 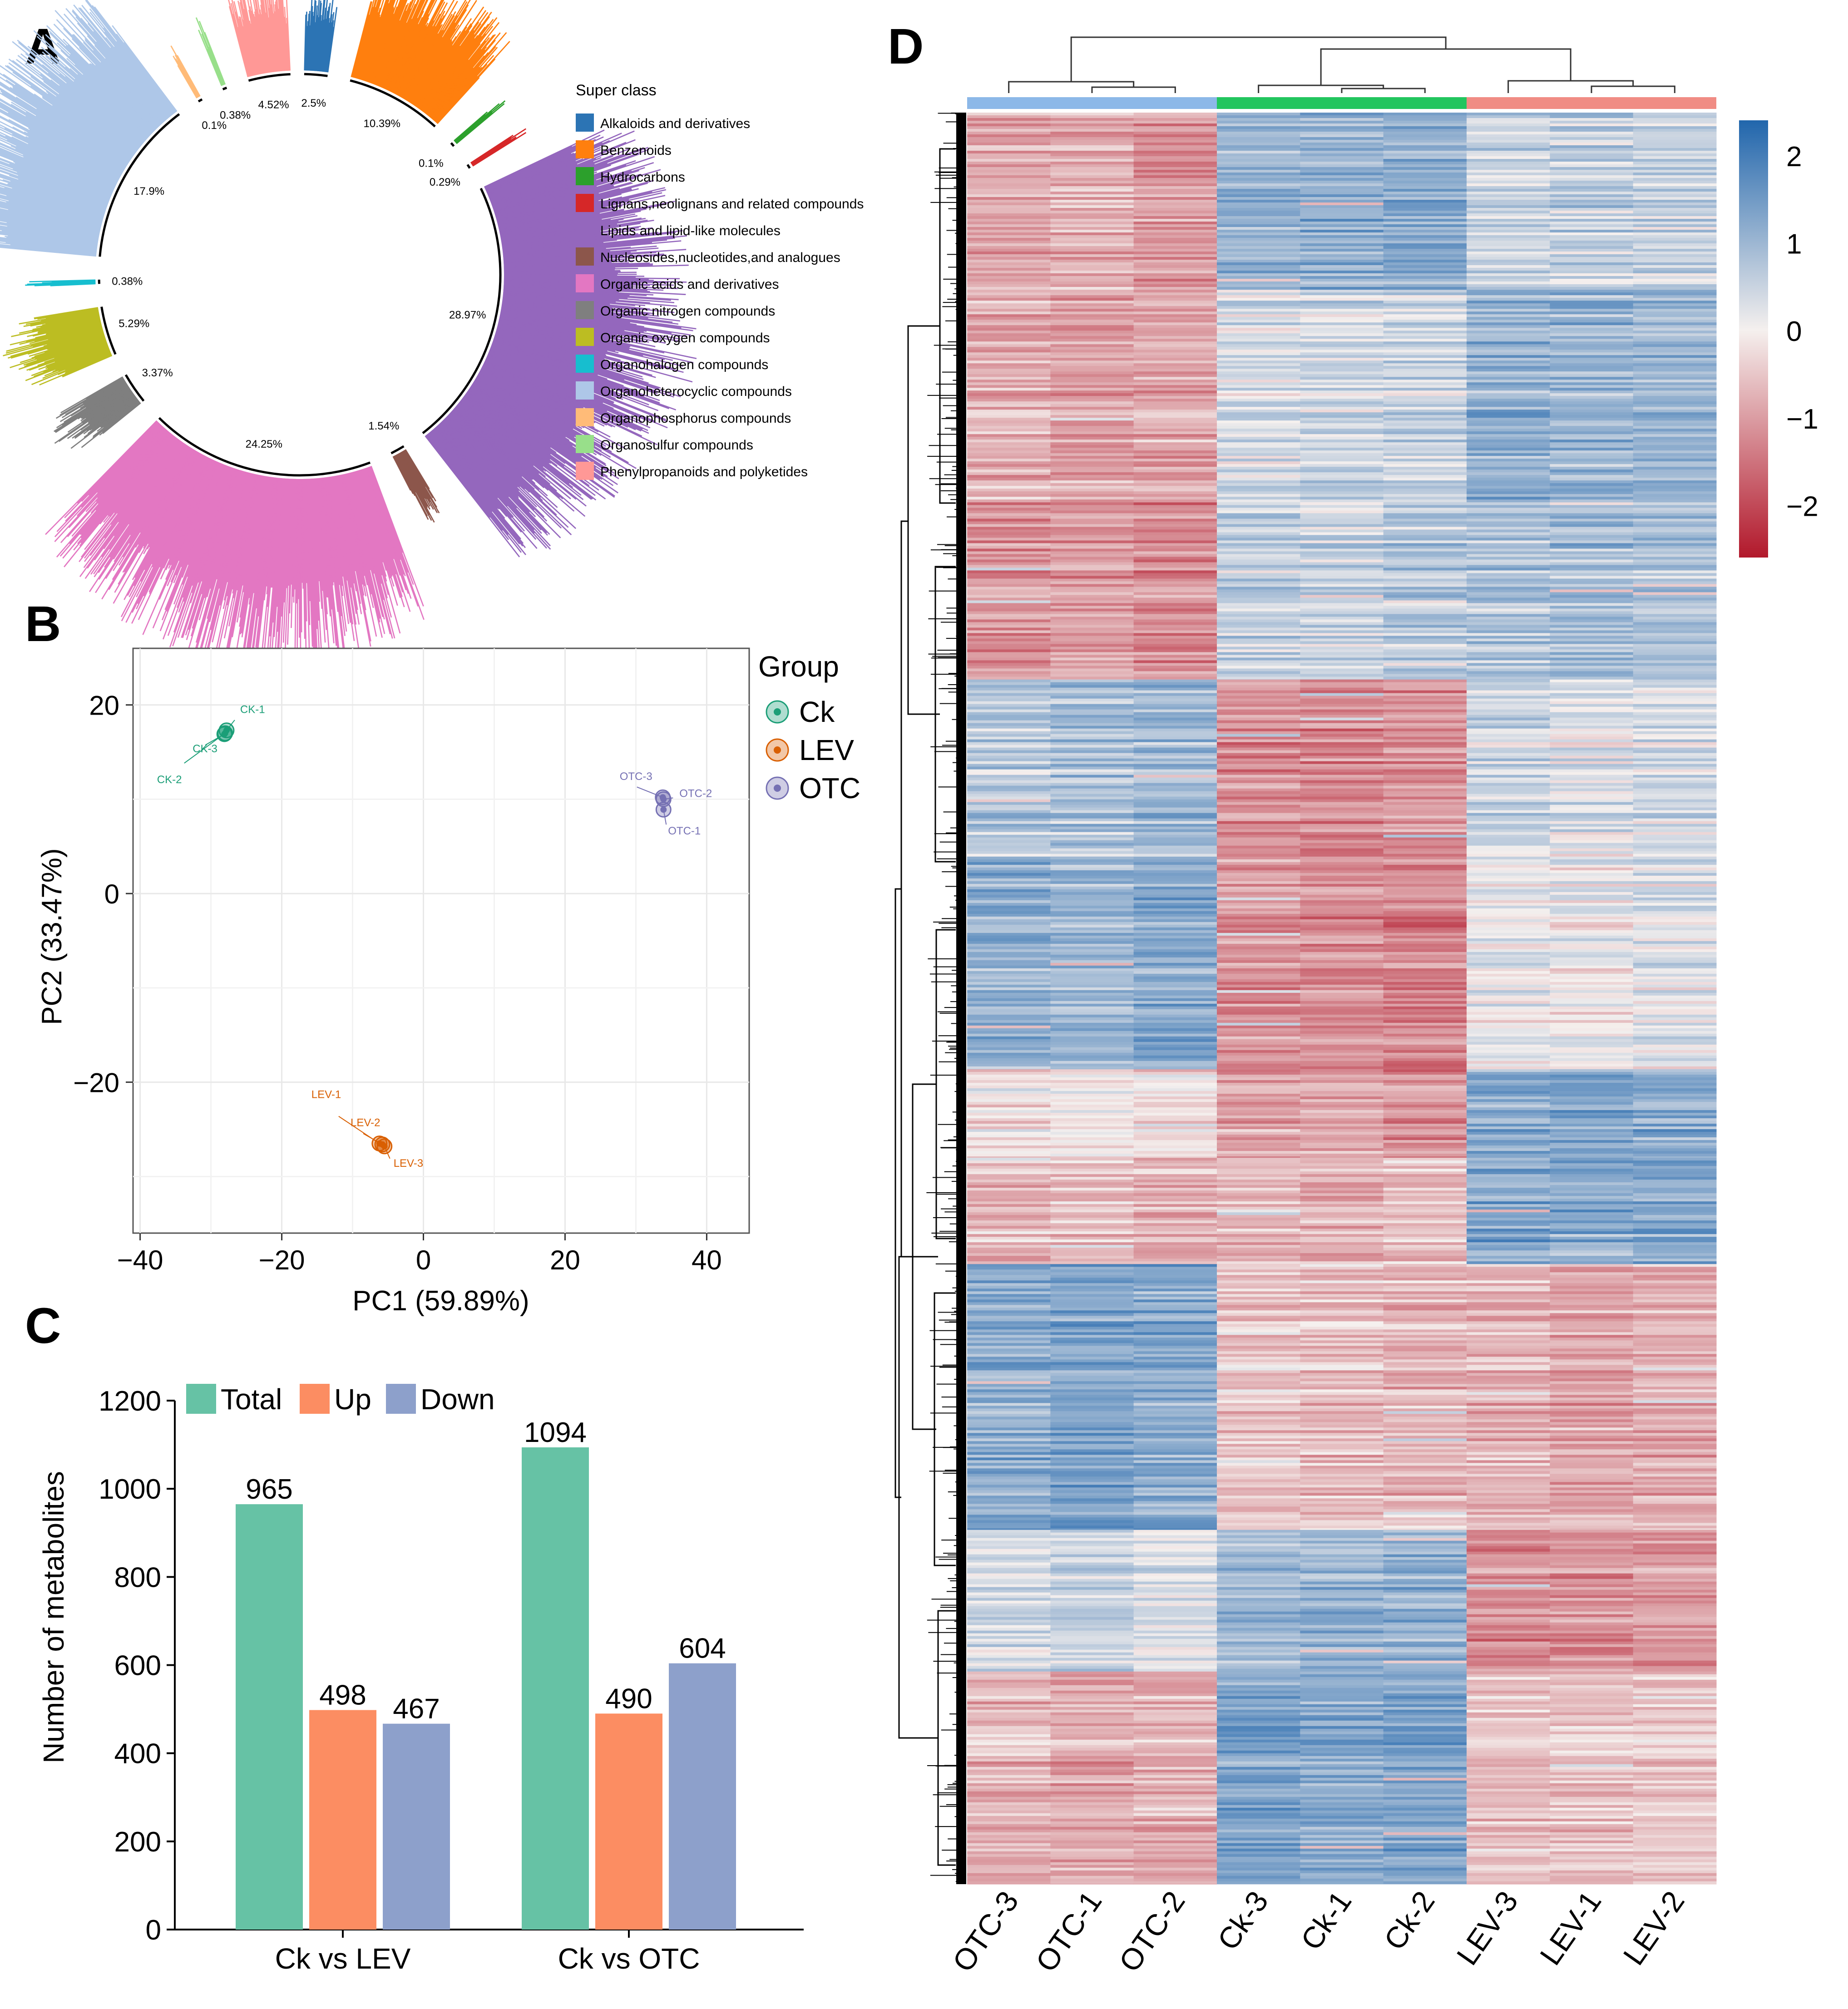 What do you see at coordinates (675, 124) in the screenshot?
I see `legend-label: Alkaloids and derivatives` at bounding box center [675, 124].